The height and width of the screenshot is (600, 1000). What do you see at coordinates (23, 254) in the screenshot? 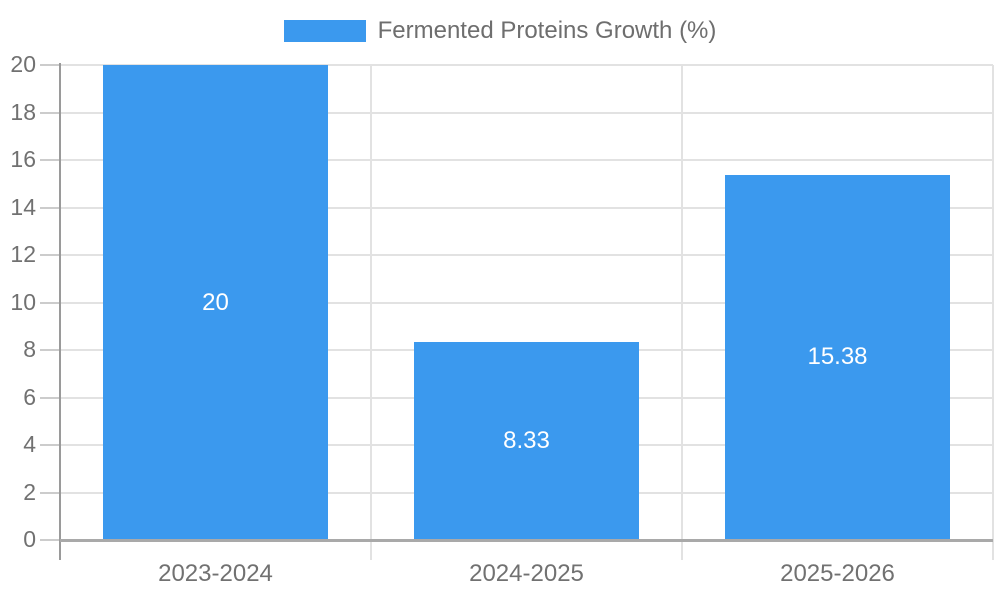
I see `y-axis-label: 12` at bounding box center [23, 254].